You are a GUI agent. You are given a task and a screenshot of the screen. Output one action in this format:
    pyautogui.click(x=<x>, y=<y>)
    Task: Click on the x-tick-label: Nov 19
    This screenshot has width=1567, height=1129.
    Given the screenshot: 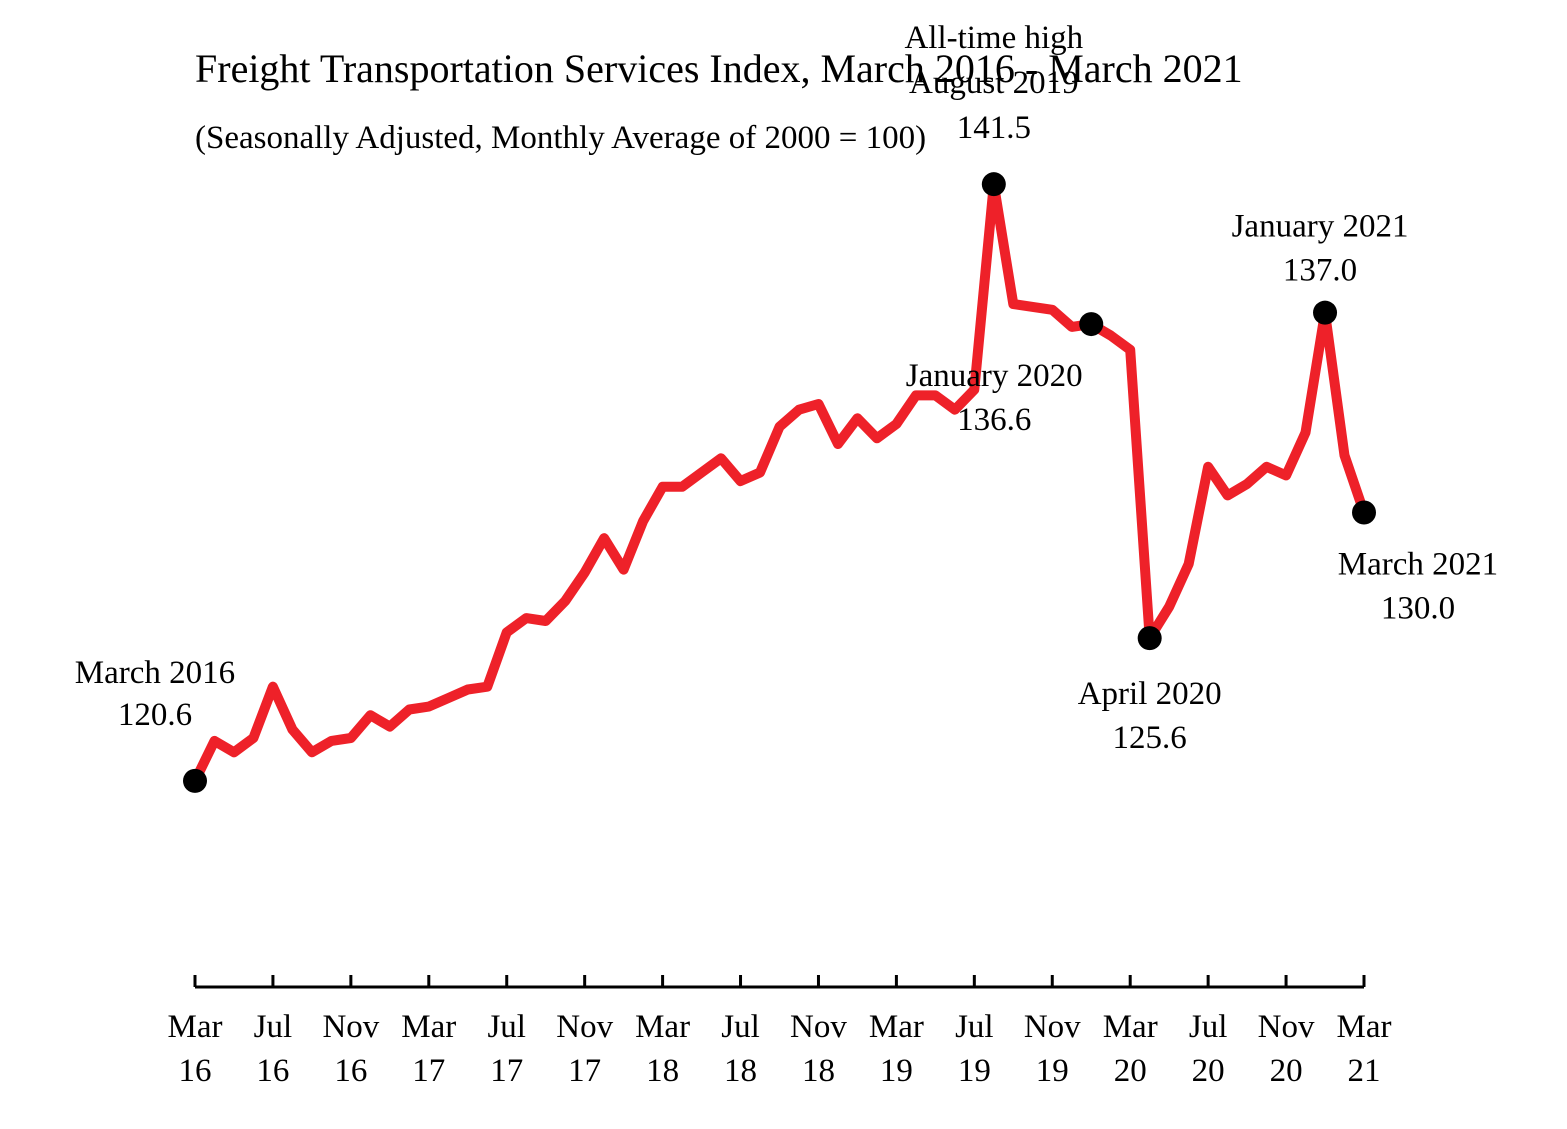 What is the action you would take?
    pyautogui.click(x=1052, y=1049)
    